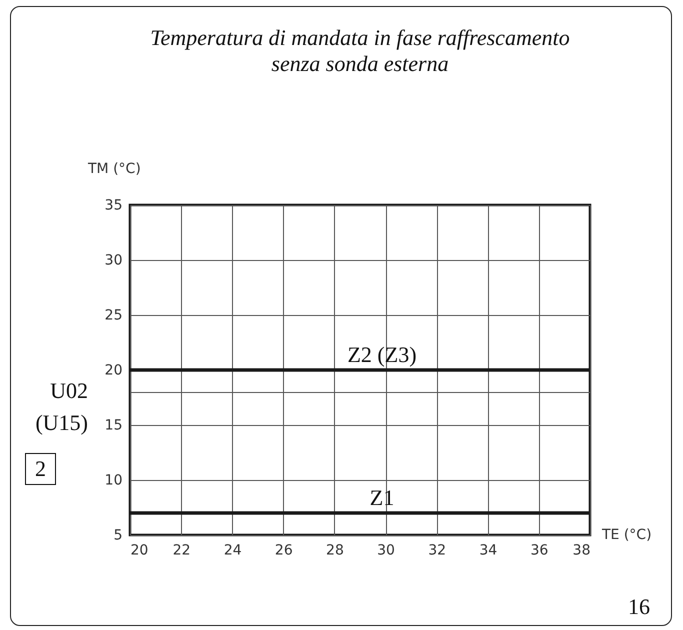  I want to click on x-tick-label: 34, so click(488, 550).